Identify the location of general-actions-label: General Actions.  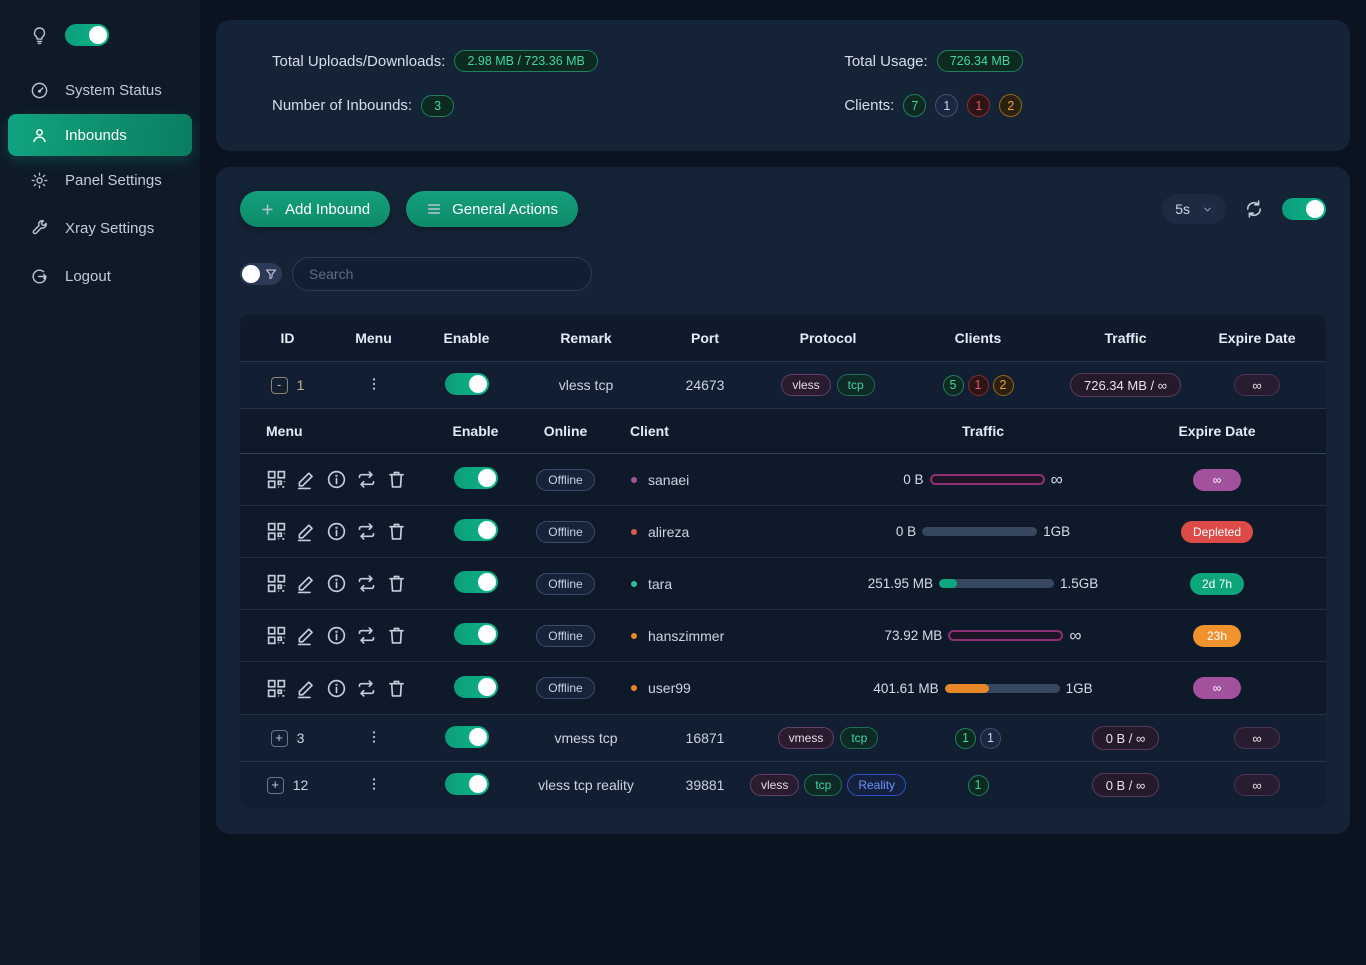
(505, 209).